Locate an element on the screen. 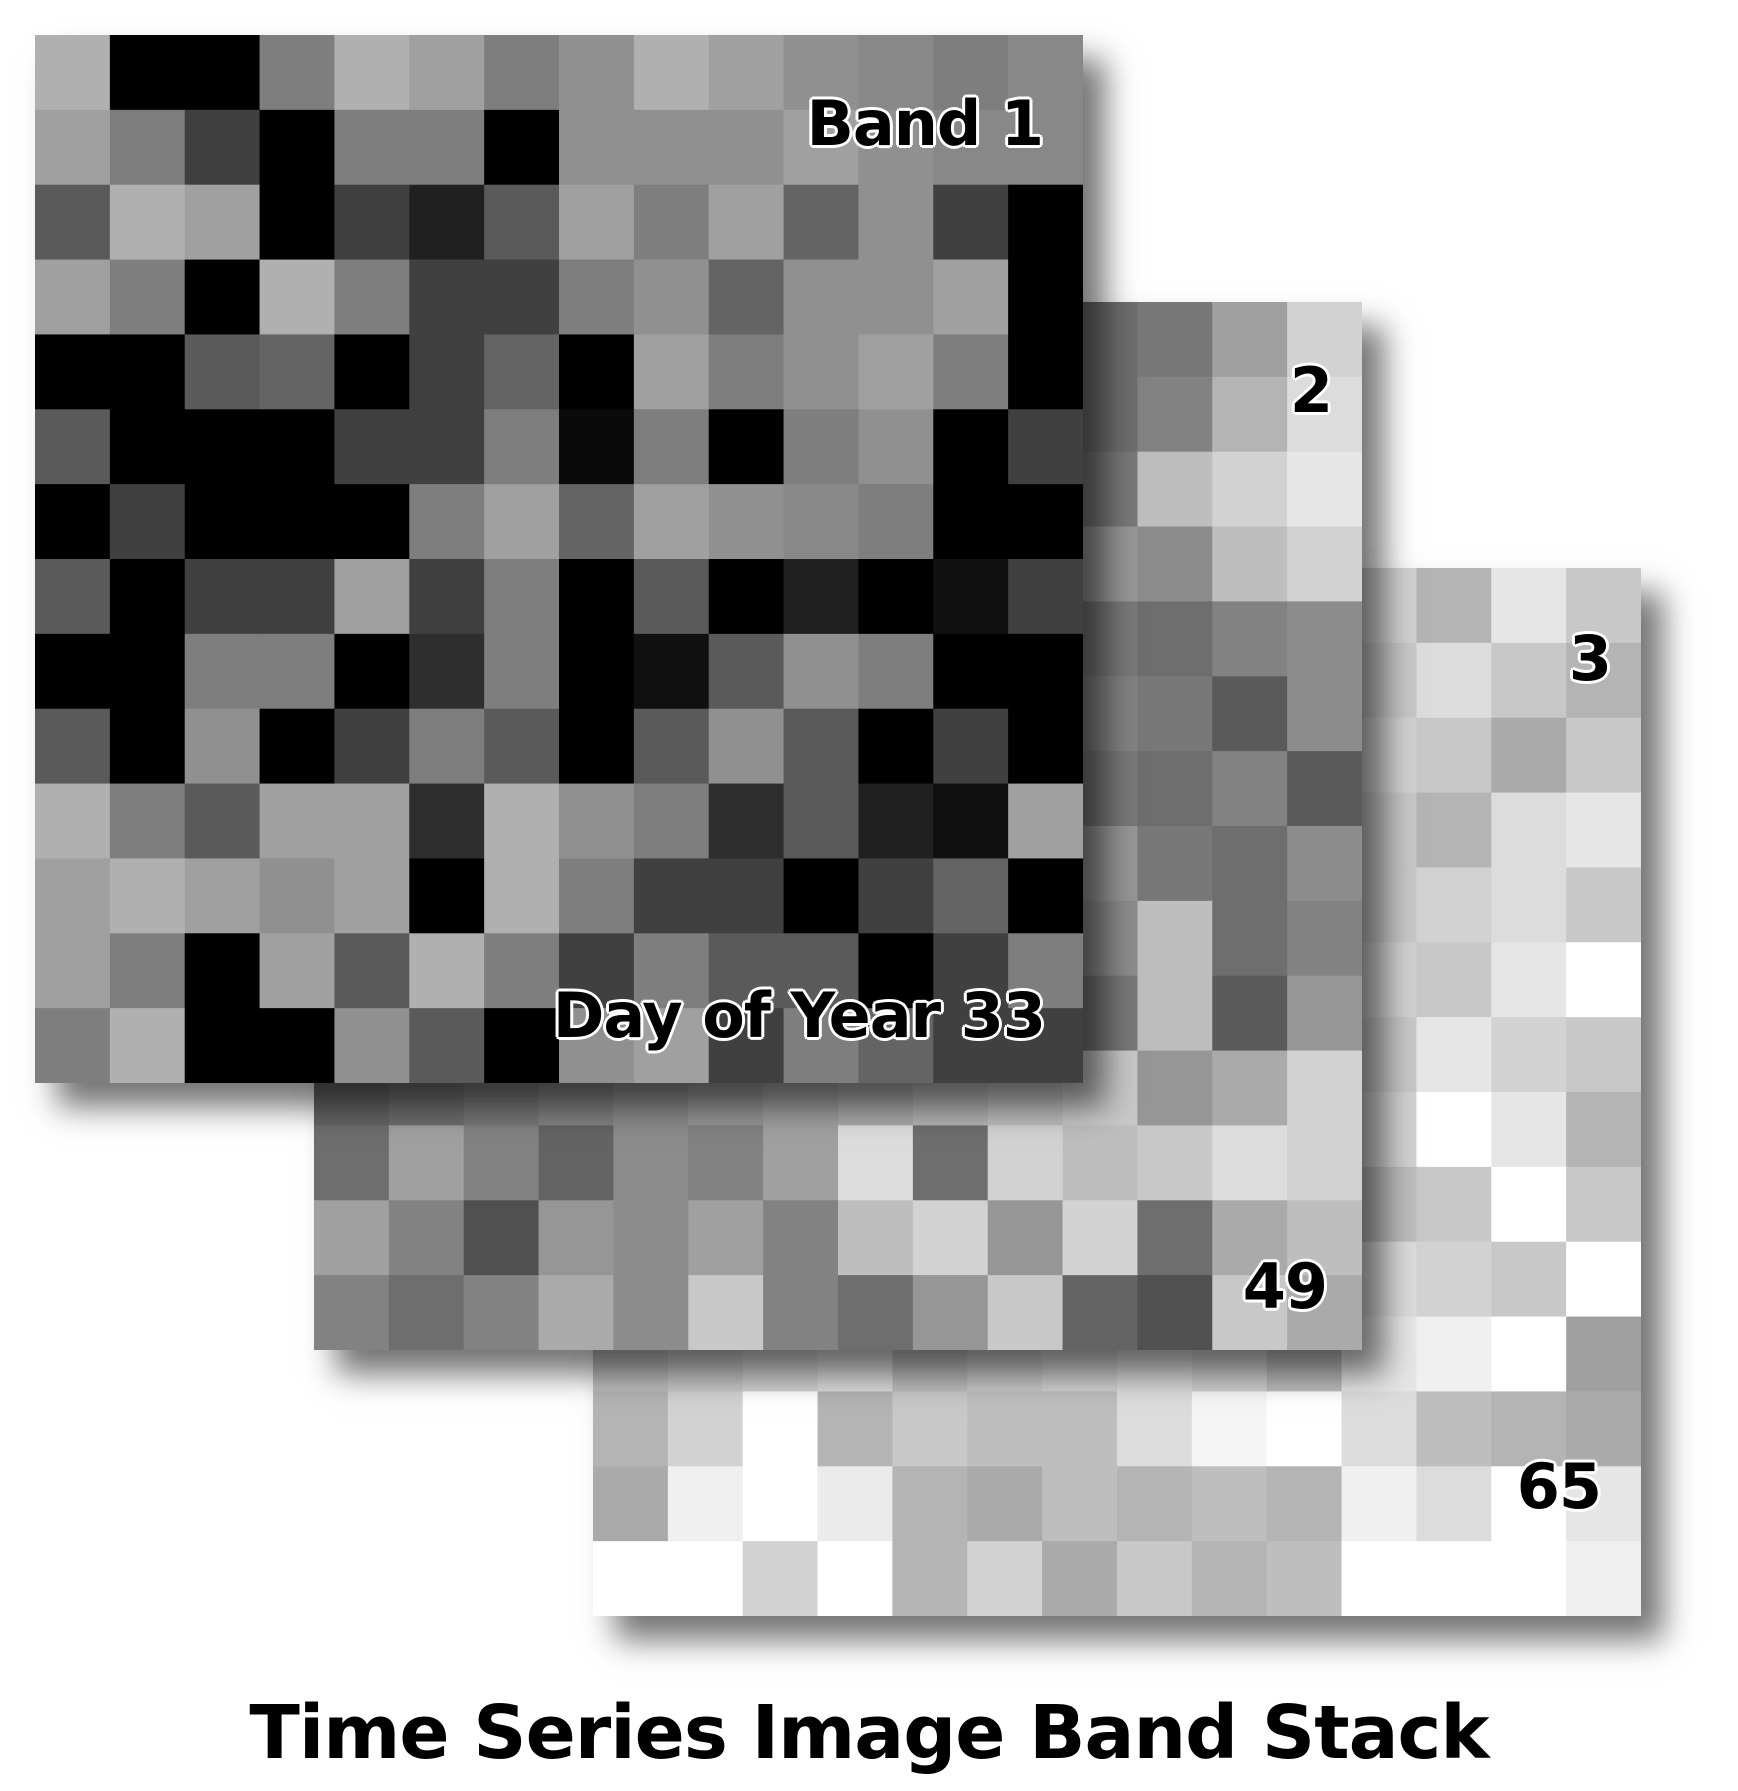 The width and height of the screenshot is (1738, 1791). band-1-label: Band 1 is located at coordinates (925, 123).